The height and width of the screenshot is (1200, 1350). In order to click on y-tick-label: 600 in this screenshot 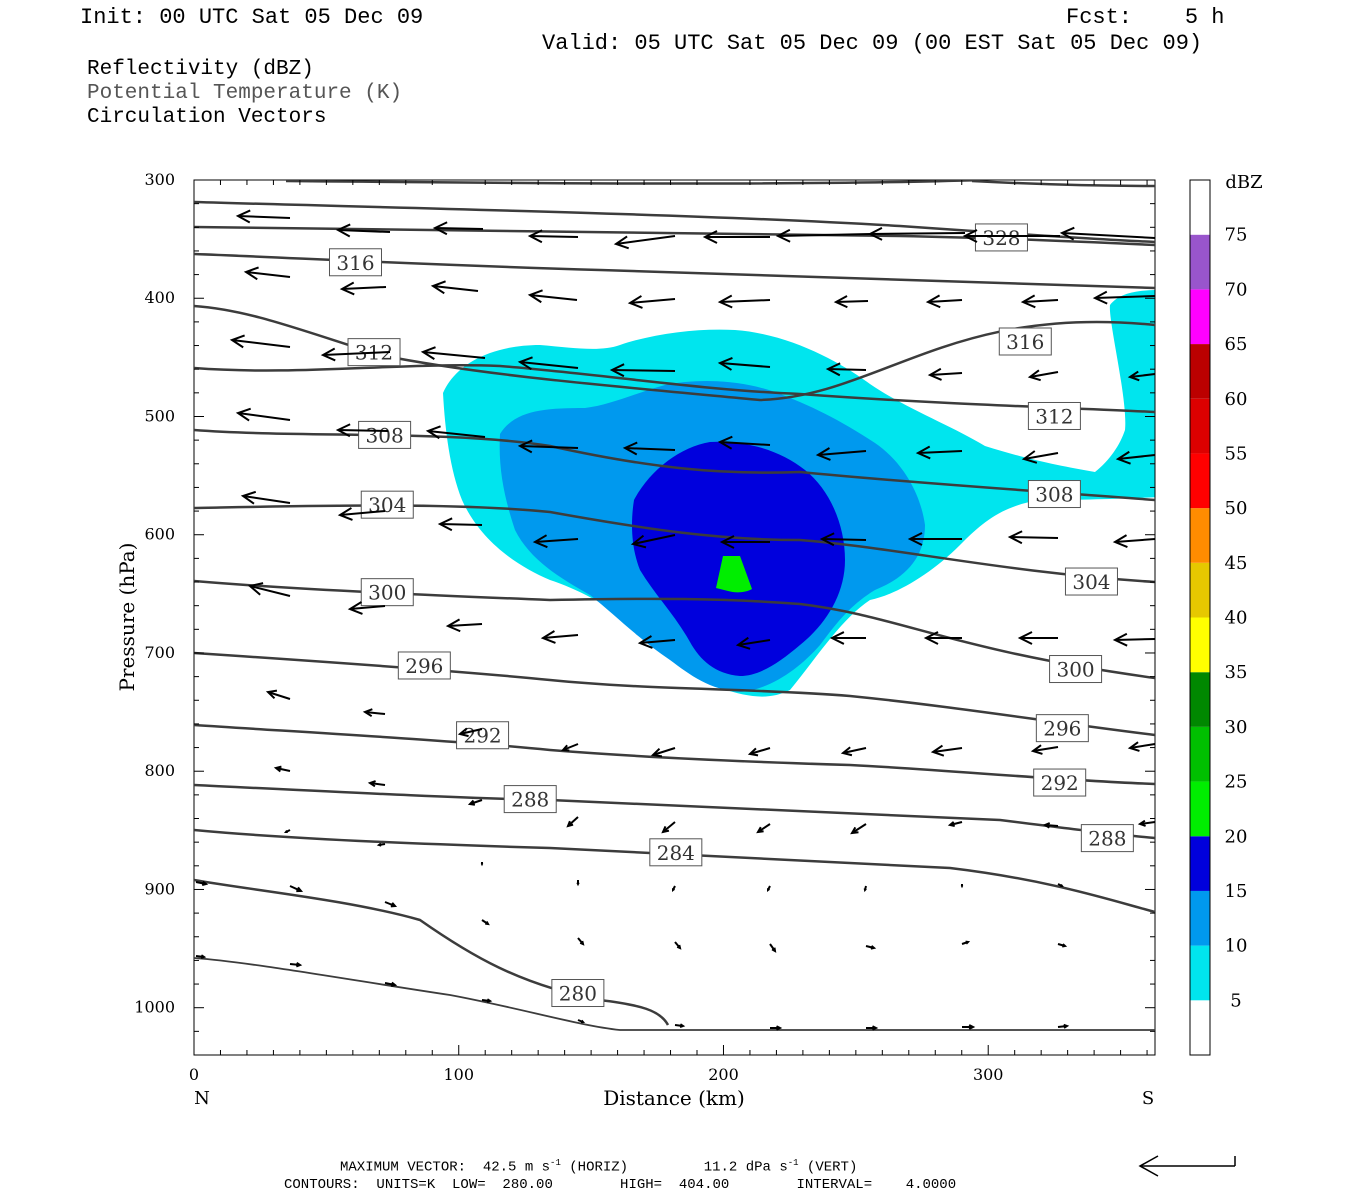, I will do `click(159, 534)`.